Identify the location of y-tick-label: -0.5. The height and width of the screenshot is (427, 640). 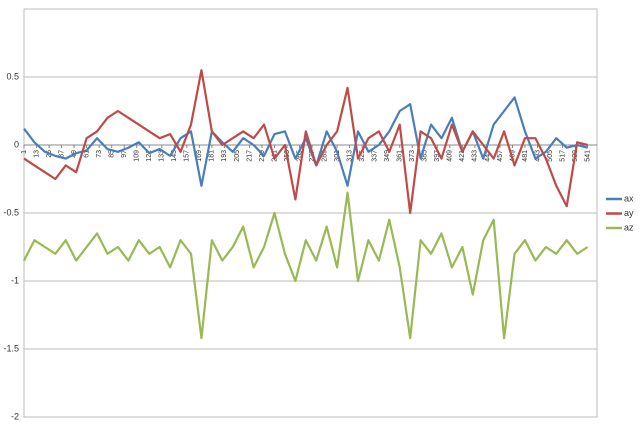
(11, 212).